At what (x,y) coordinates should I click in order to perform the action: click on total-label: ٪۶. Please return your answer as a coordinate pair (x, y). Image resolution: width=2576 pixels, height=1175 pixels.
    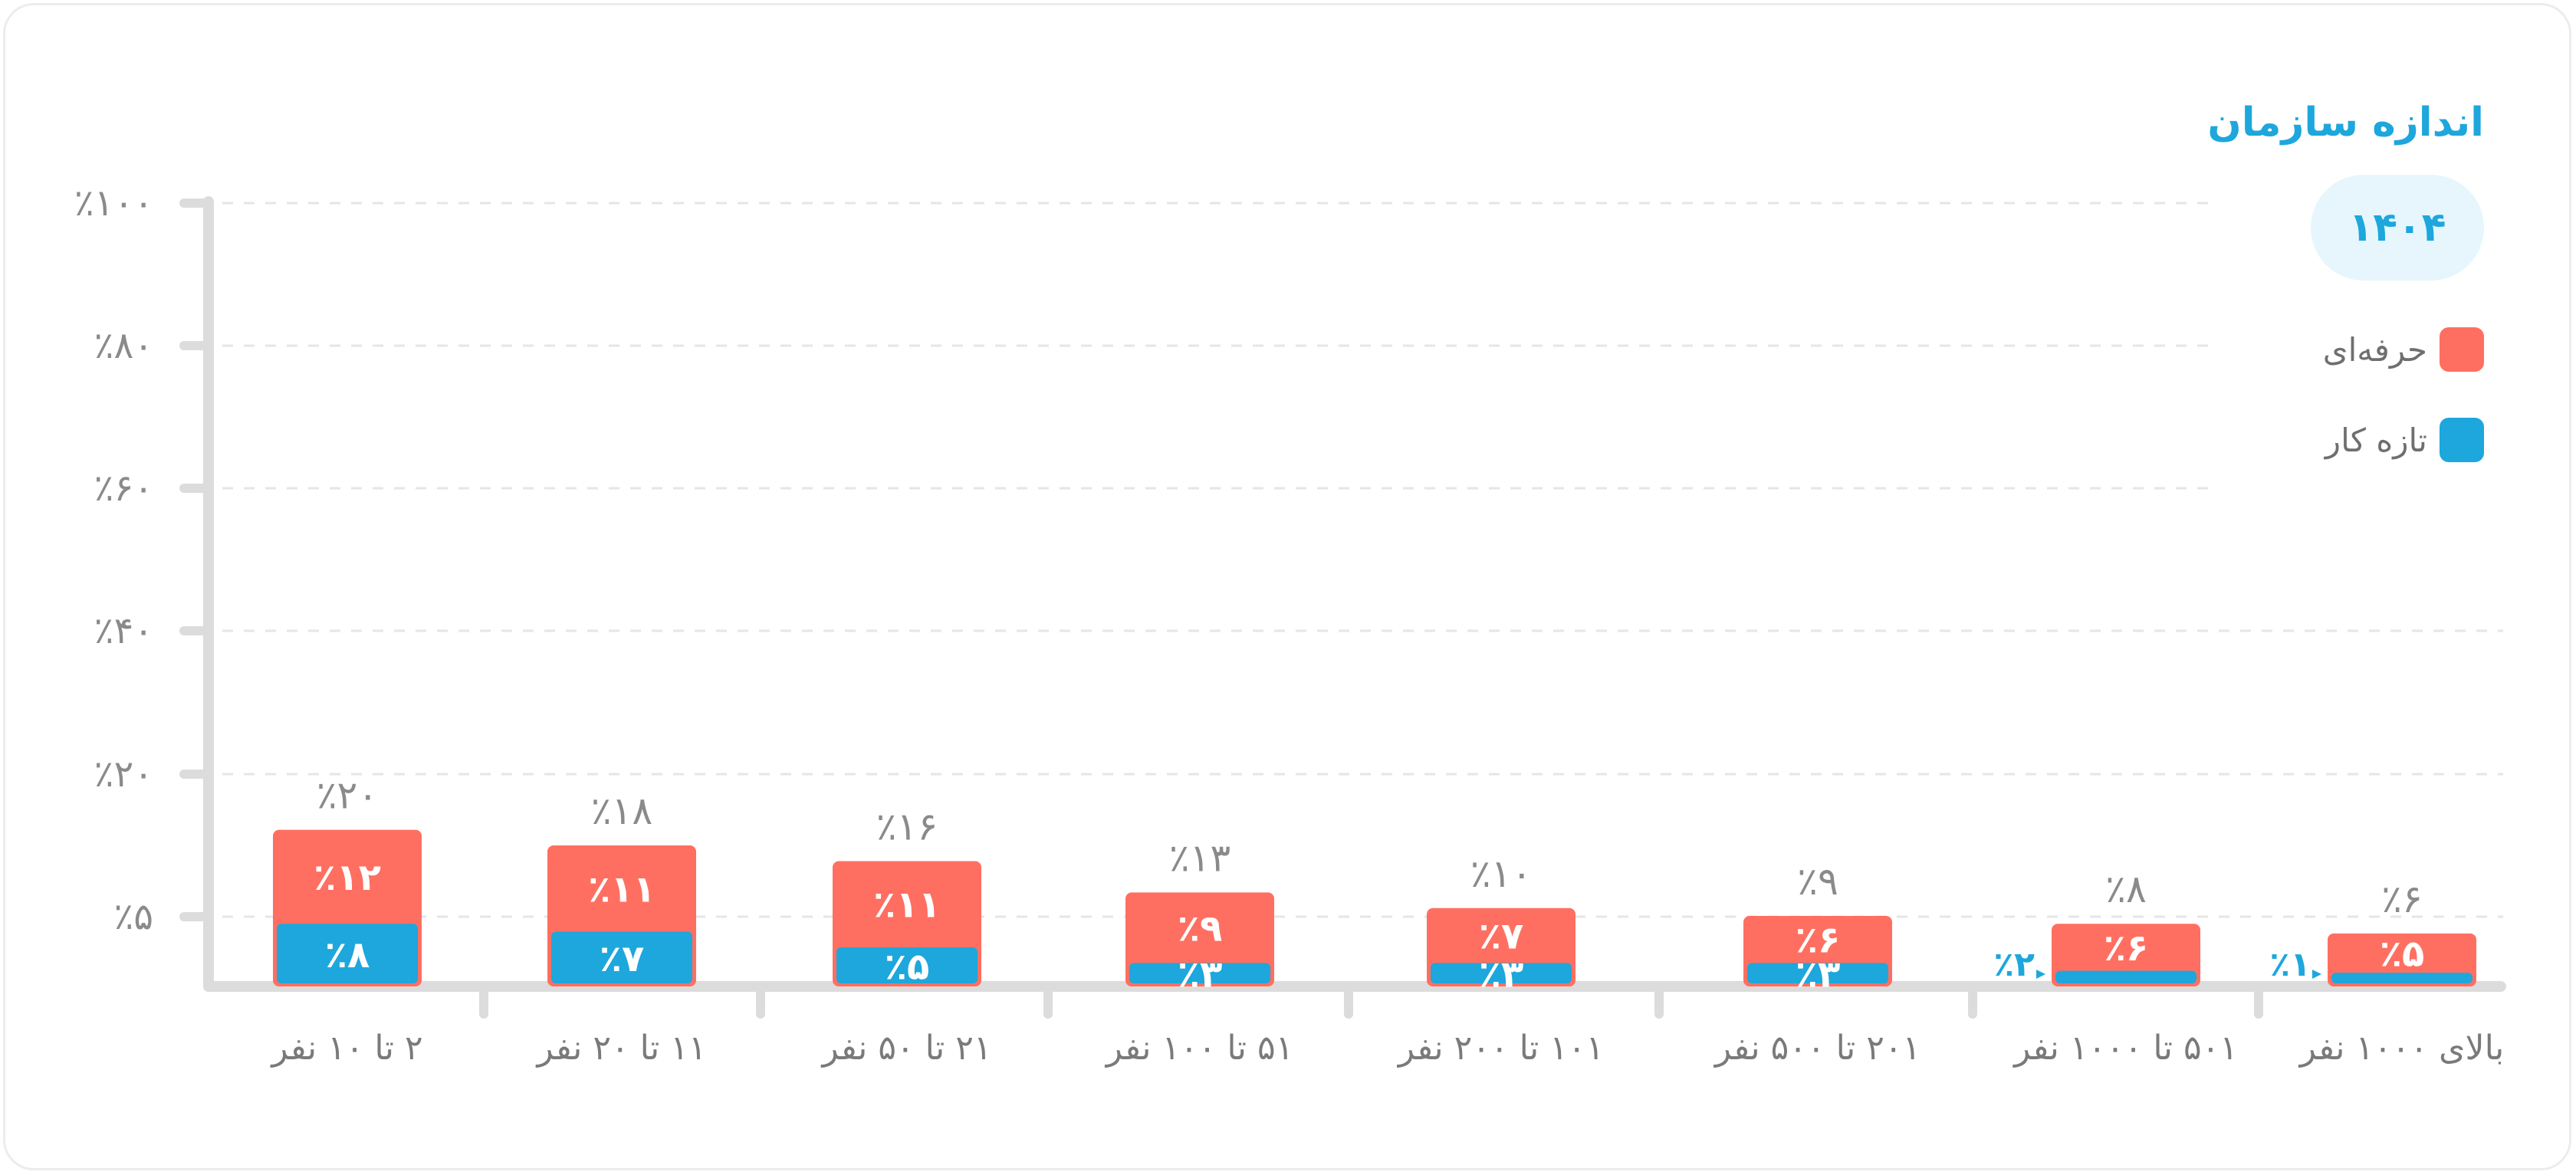
    Looking at the image, I should click on (2402, 899).